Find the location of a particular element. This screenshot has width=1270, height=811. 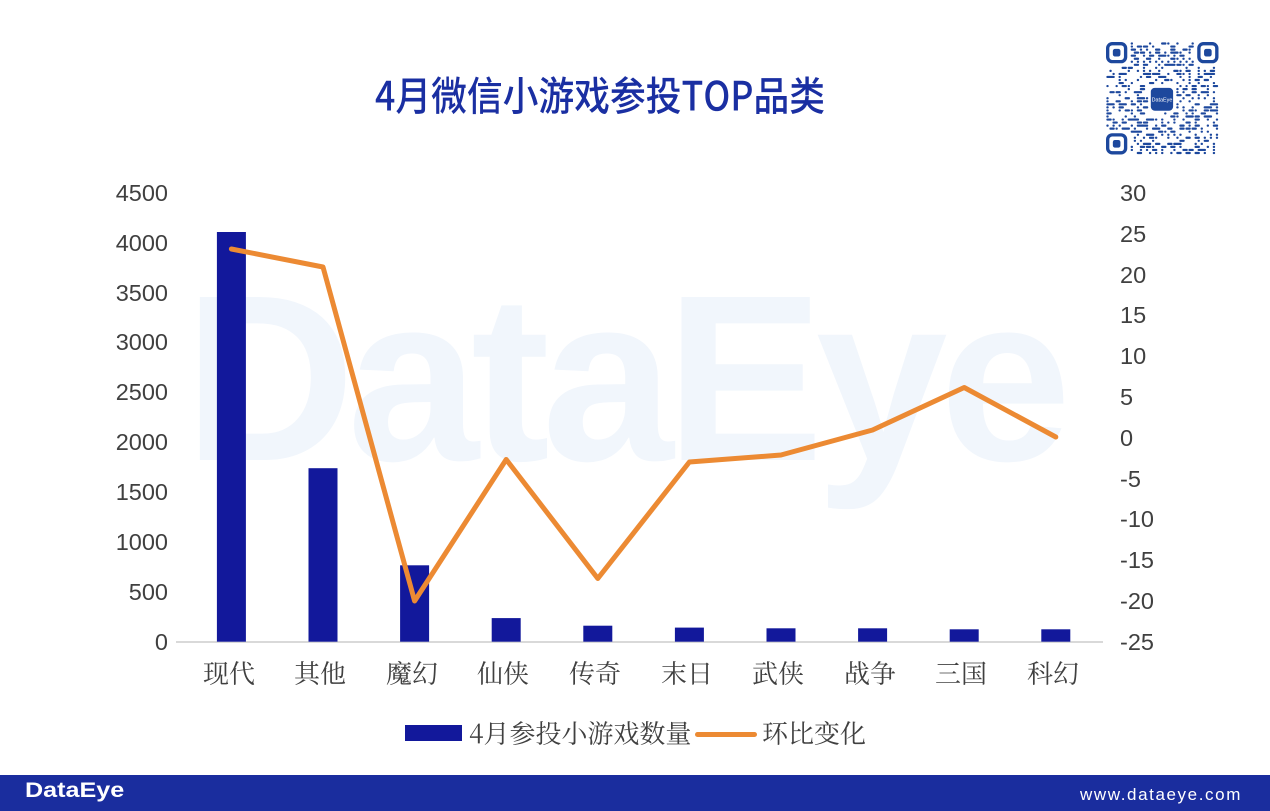

svg-text: DataEye is located at coordinates (1161, 100).